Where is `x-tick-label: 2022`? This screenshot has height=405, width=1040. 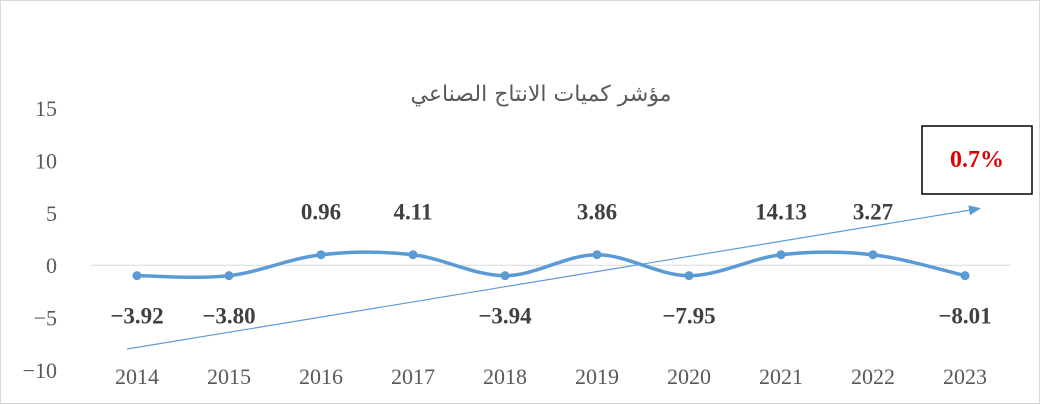
x-tick-label: 2022 is located at coordinates (873, 376).